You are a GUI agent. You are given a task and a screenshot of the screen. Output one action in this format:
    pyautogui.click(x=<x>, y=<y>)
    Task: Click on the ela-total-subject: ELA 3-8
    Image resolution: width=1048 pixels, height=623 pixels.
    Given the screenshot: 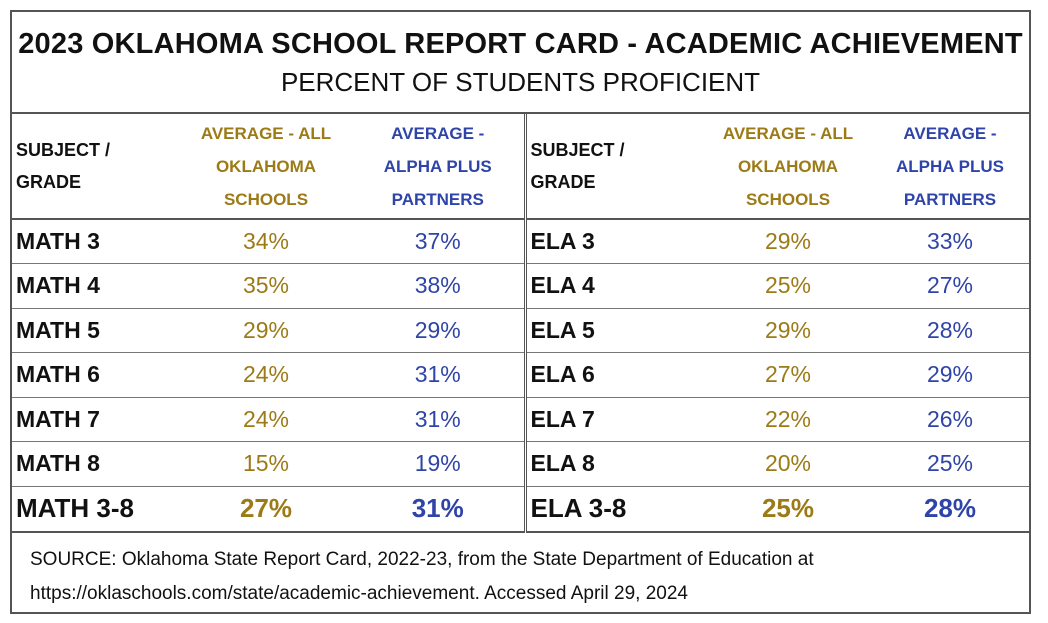 What is the action you would take?
    pyautogui.click(x=615, y=509)
    